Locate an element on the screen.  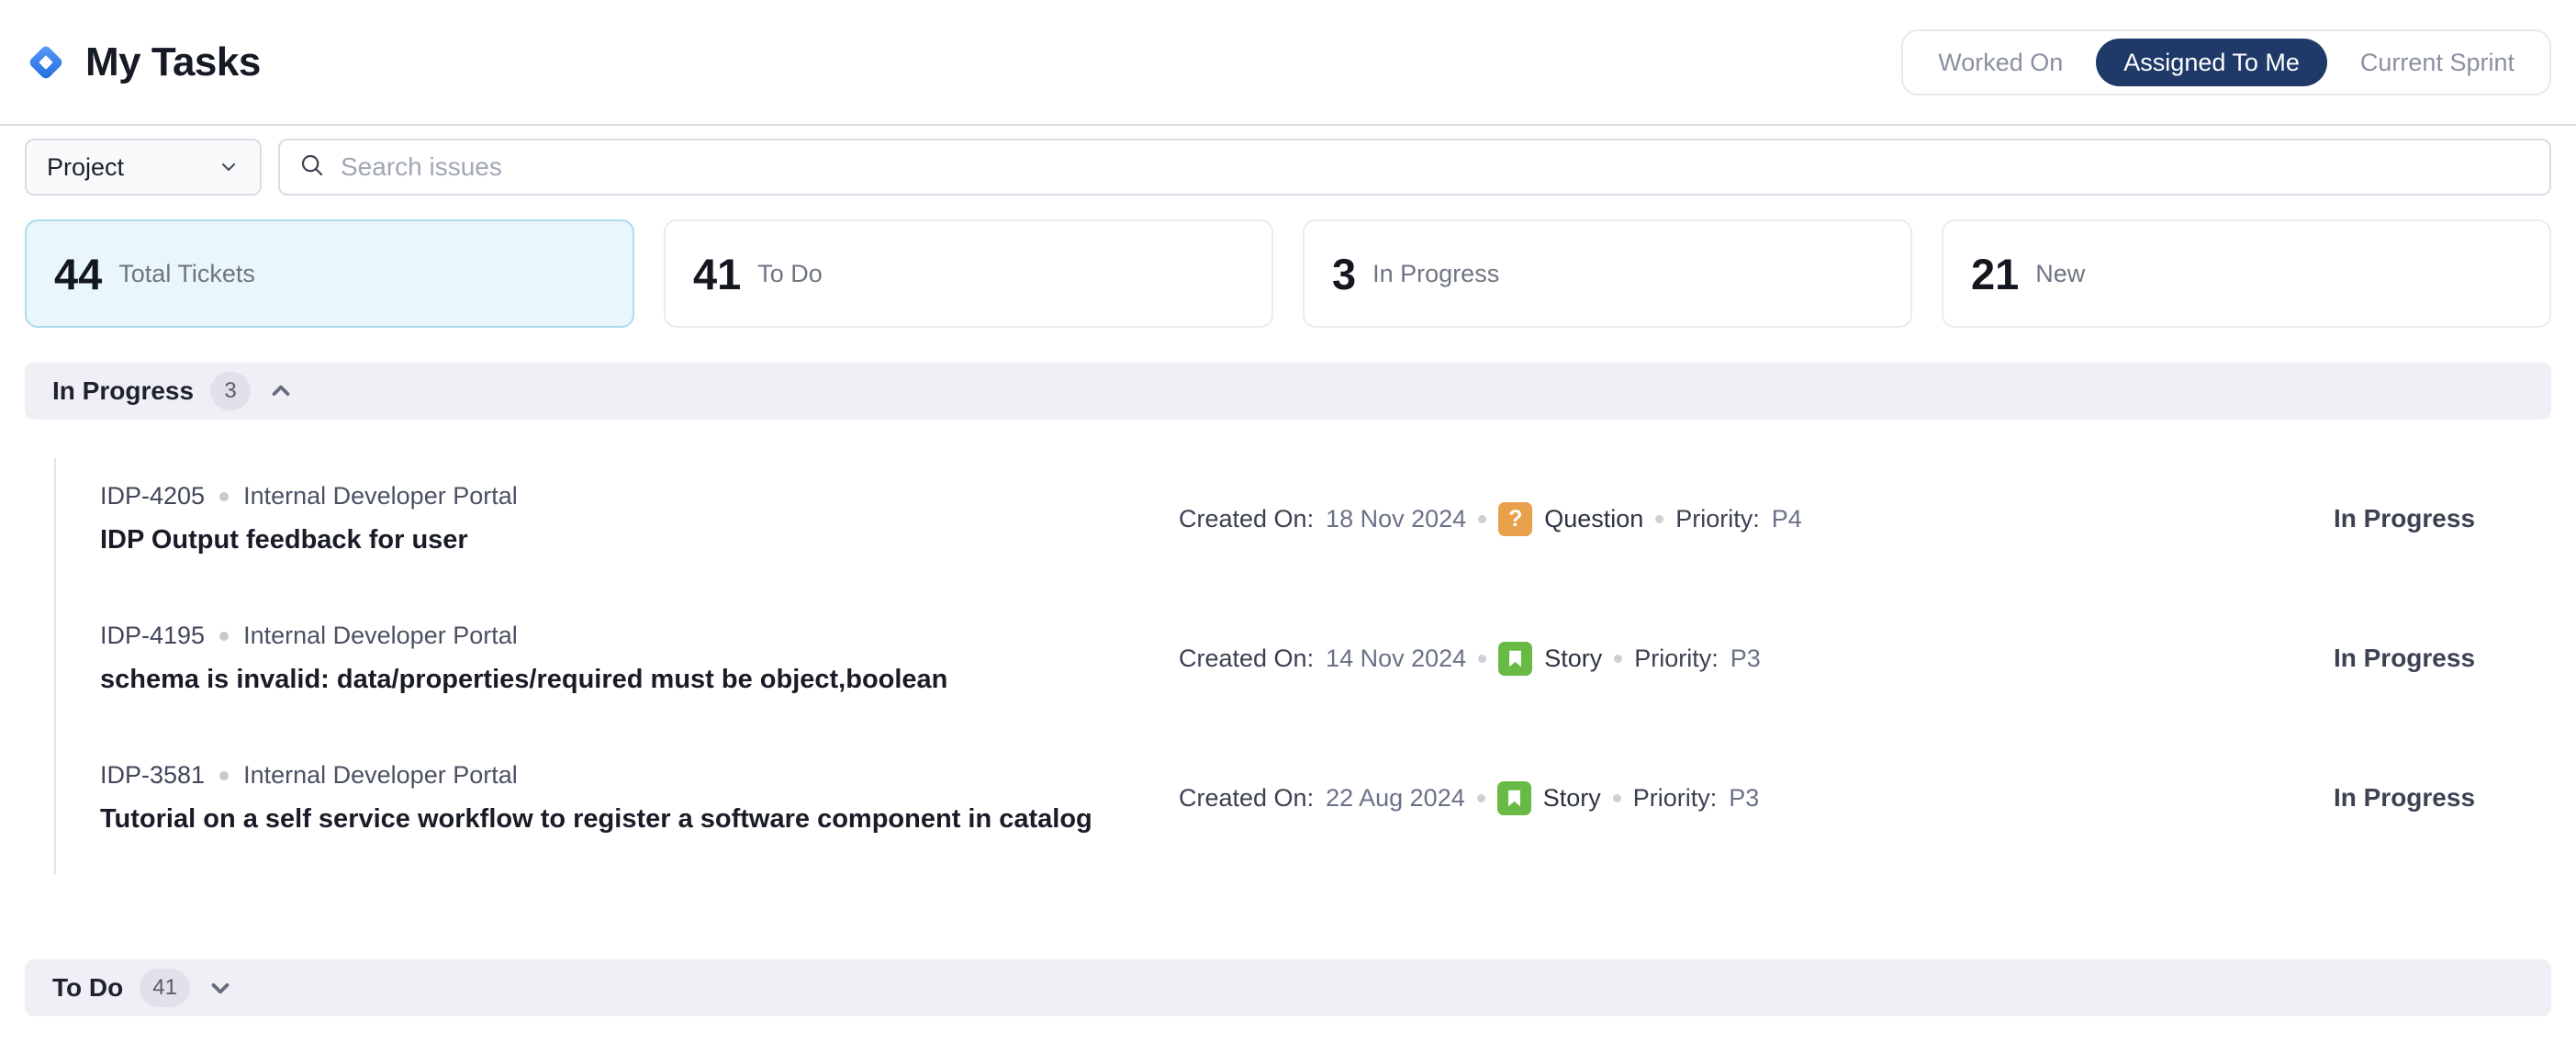
question-icon: ? is located at coordinates (1515, 518).